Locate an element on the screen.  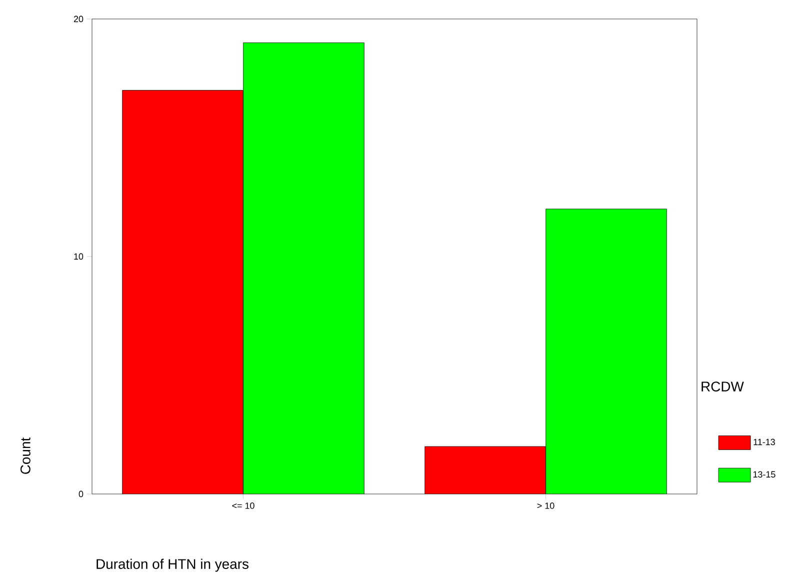
y-tick-label: 10 is located at coordinates (79, 256).